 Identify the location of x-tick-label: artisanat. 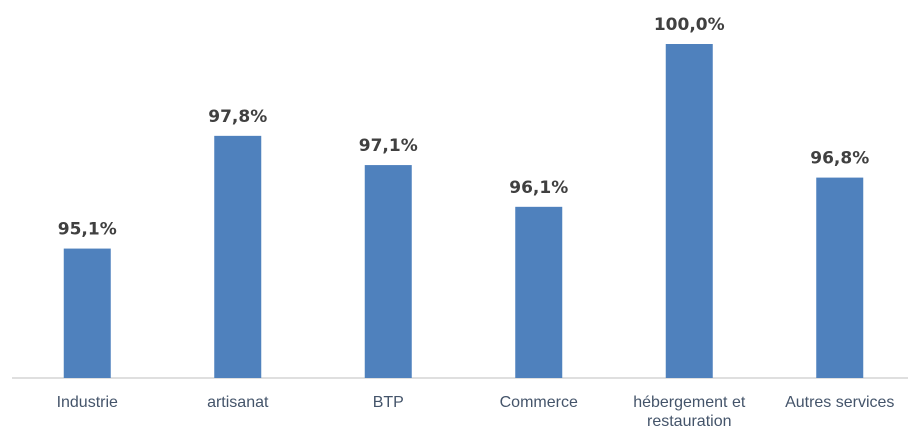
(238, 402).